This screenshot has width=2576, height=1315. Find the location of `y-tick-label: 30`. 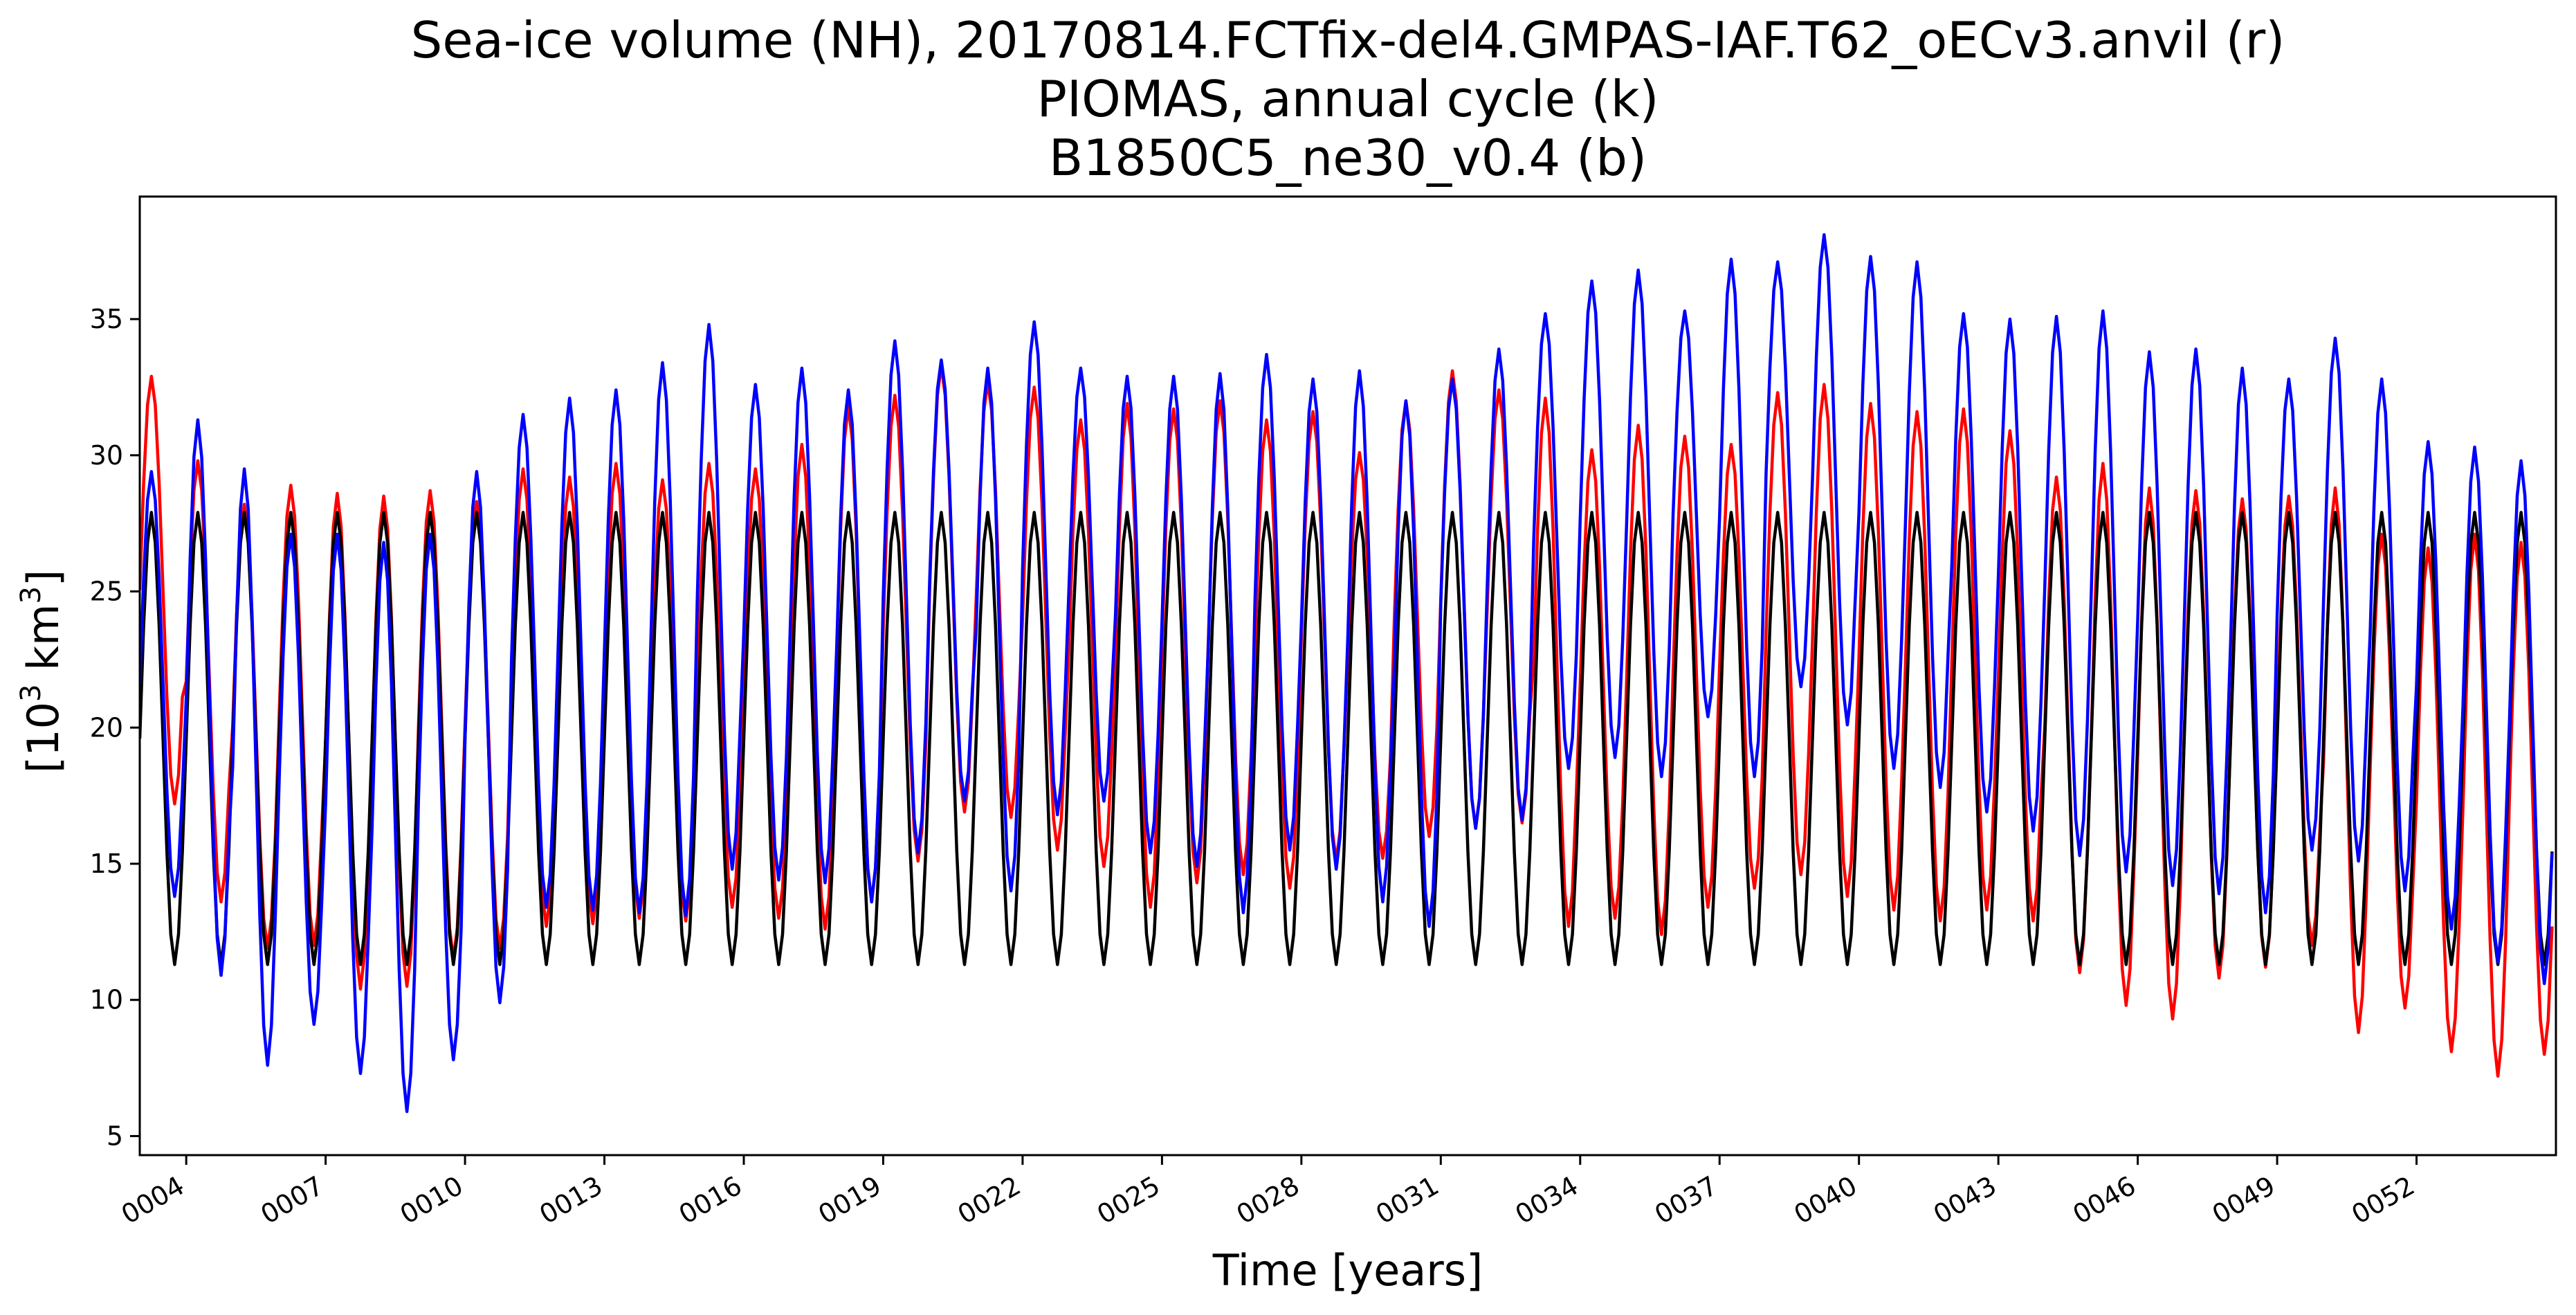

y-tick-label: 30 is located at coordinates (107, 455).